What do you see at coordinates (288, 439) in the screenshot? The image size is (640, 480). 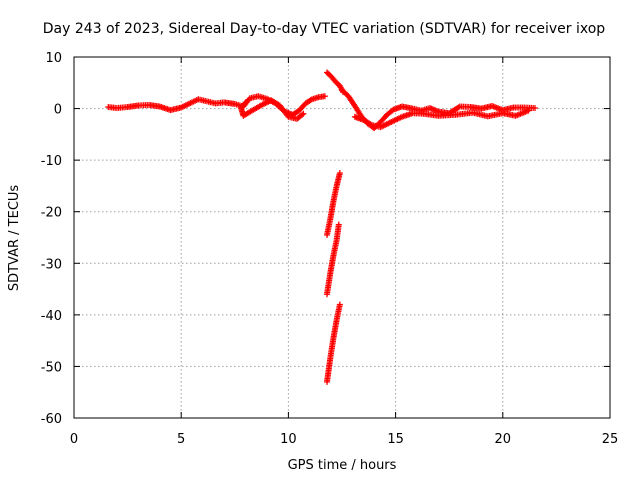 I see `x-tick-label: 10` at bounding box center [288, 439].